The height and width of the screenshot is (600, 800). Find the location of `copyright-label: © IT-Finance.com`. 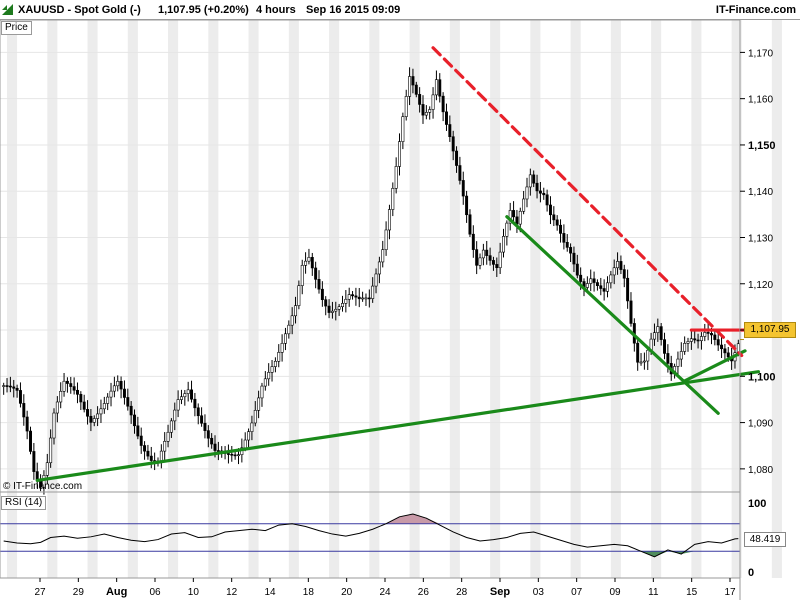

copyright-label: © IT-Finance.com is located at coordinates (43, 486).